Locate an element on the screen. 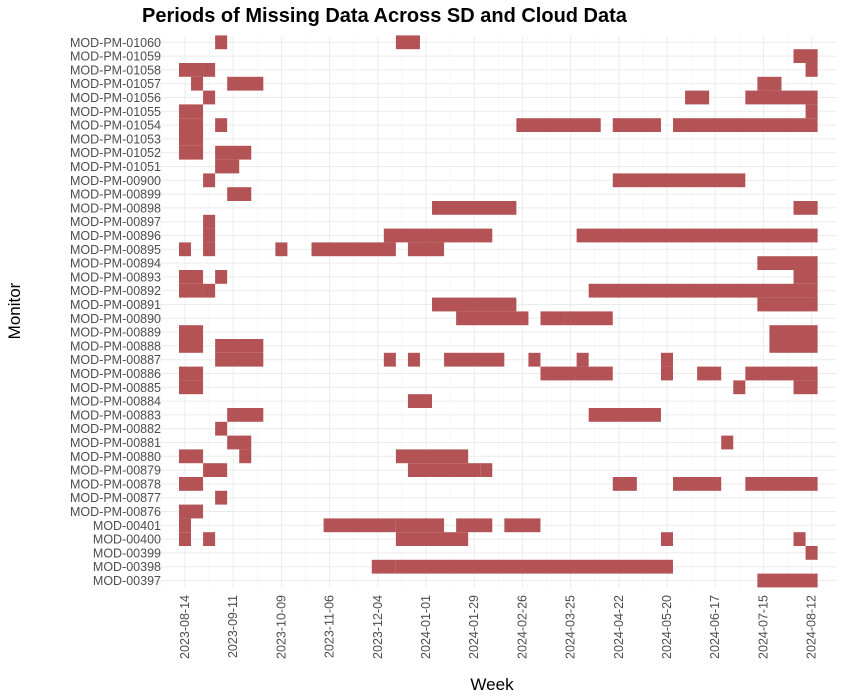 The image size is (850, 700). y-tick-label: MOD-PM-00894 is located at coordinates (115, 264).